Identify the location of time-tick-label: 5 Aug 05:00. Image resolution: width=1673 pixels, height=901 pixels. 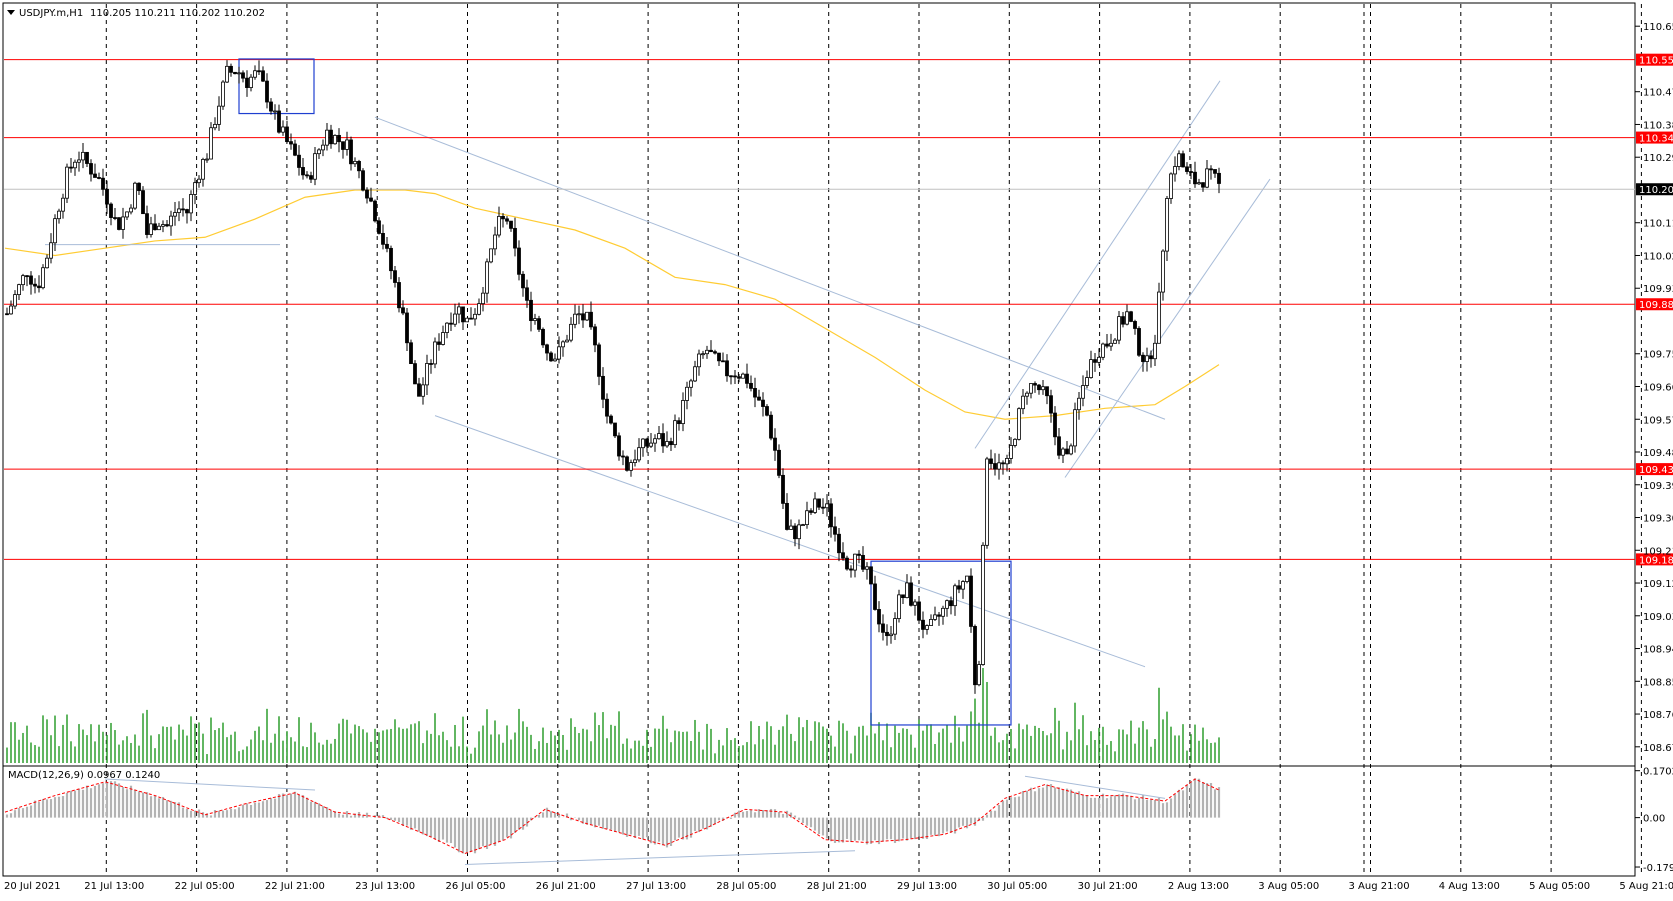
(1559, 886).